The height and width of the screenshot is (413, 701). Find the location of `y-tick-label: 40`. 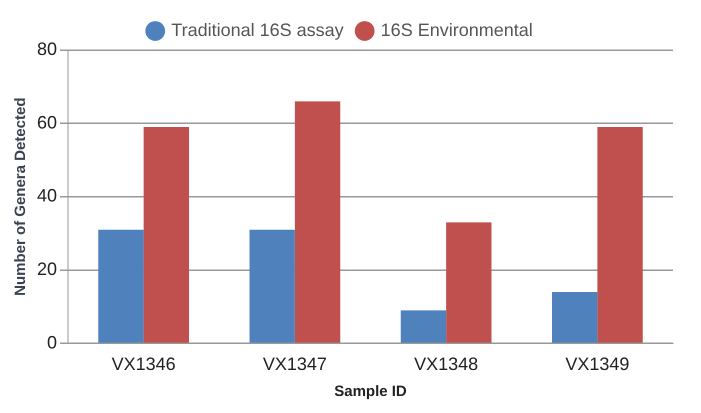

y-tick-label: 40 is located at coordinates (47, 196).